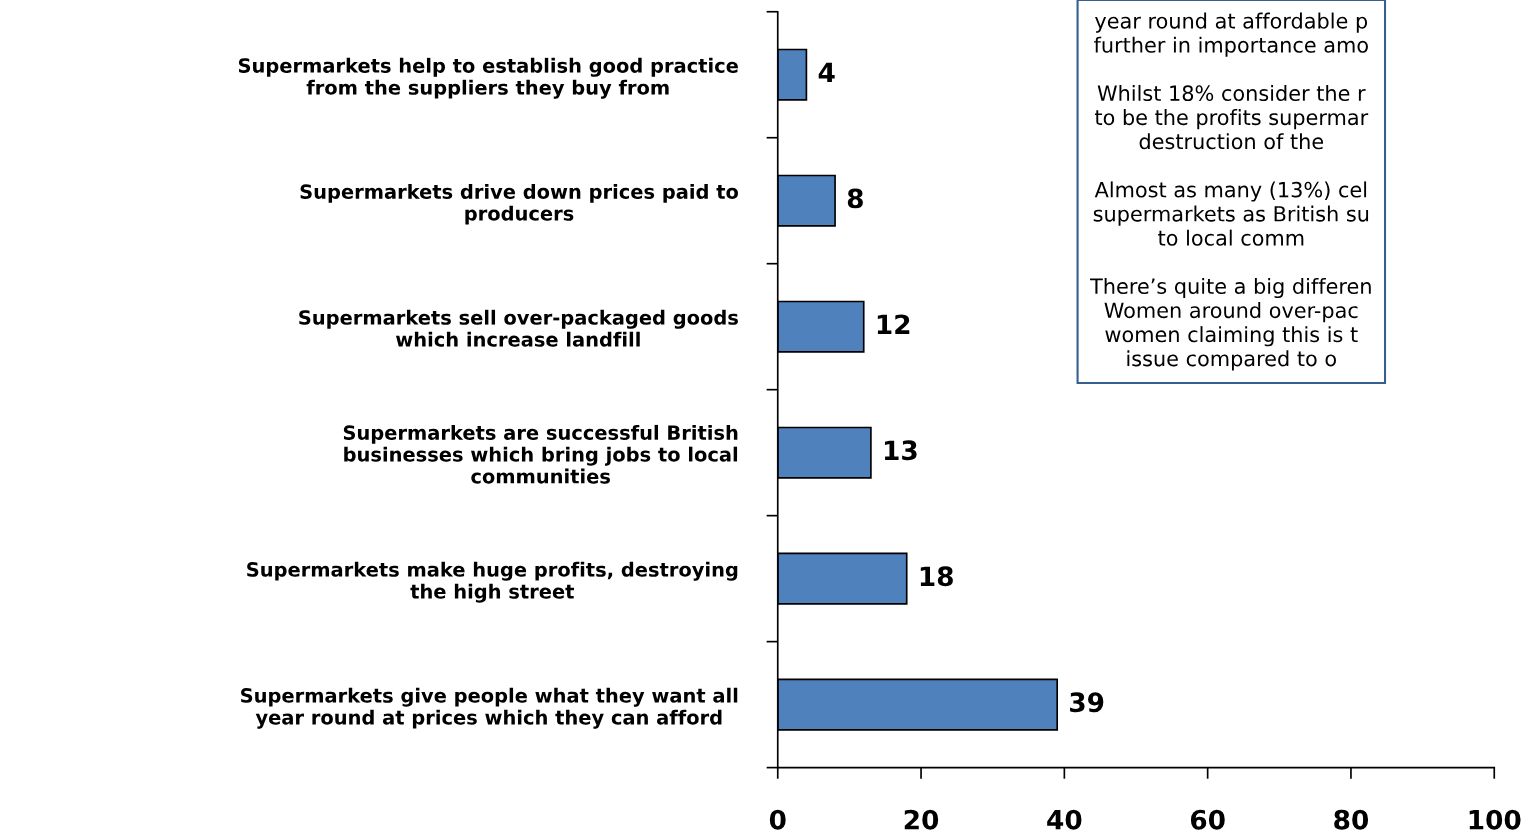 The height and width of the screenshot is (838, 1531). I want to click on data-label: 4, so click(826, 72).